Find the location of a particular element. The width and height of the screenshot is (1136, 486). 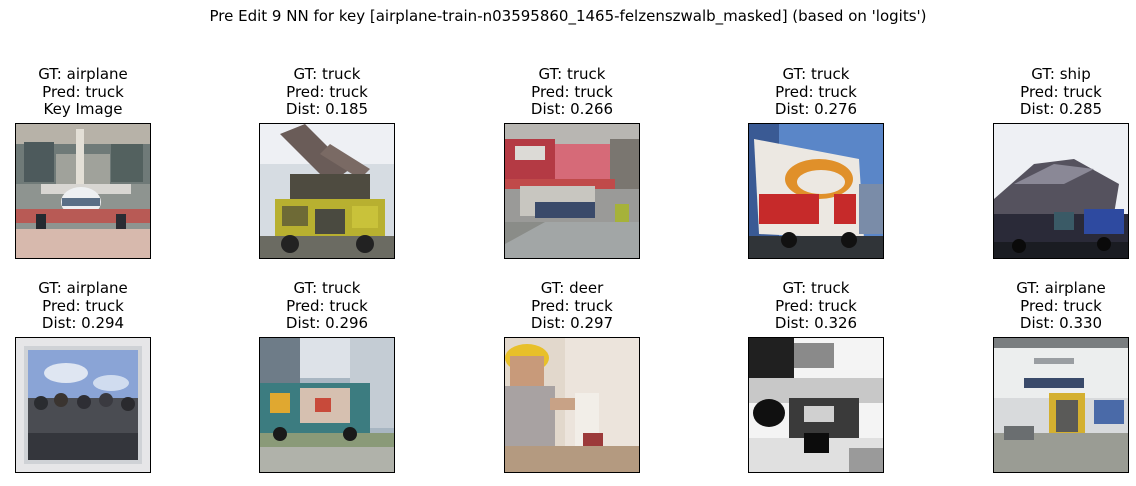

panel-title: GT: truck Pred: truck Dist: 0.276 is located at coordinates (816, 92).